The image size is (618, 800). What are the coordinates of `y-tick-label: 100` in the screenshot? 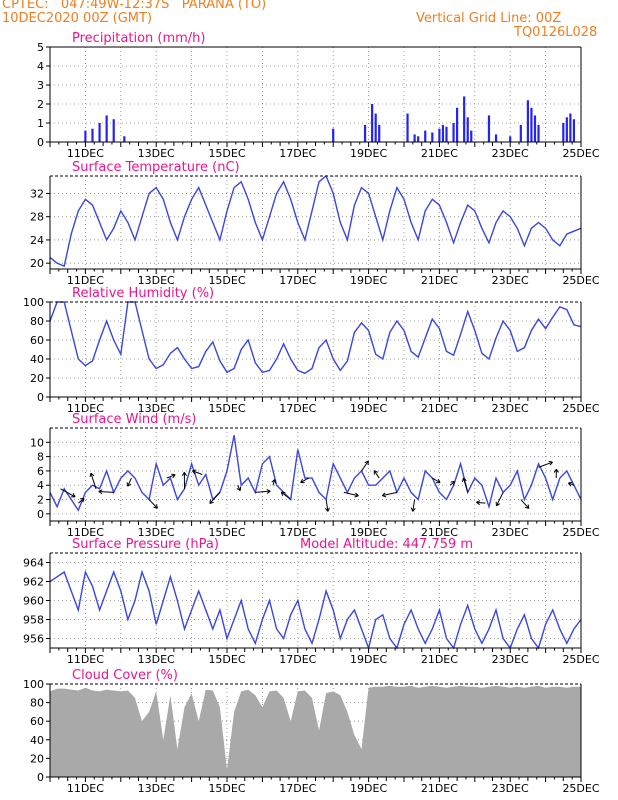 It's located at (33, 684).